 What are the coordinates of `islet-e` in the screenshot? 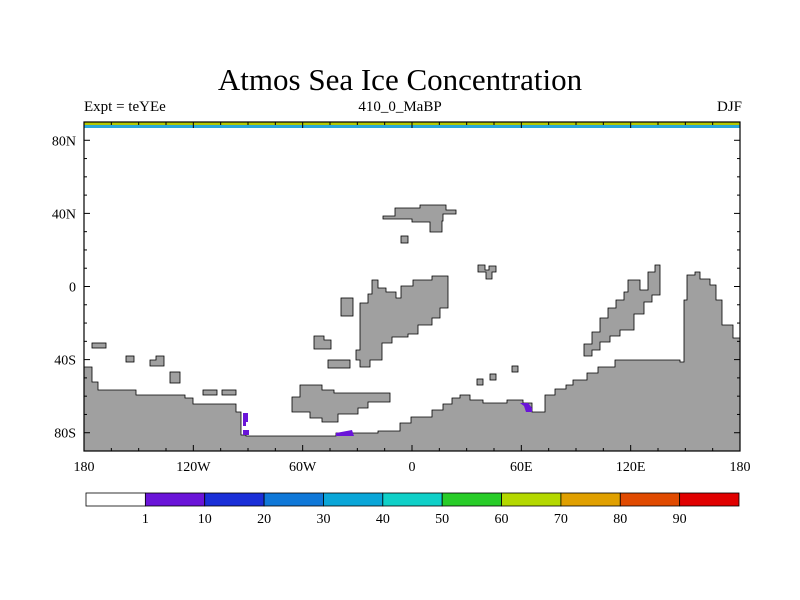 It's located at (339, 364).